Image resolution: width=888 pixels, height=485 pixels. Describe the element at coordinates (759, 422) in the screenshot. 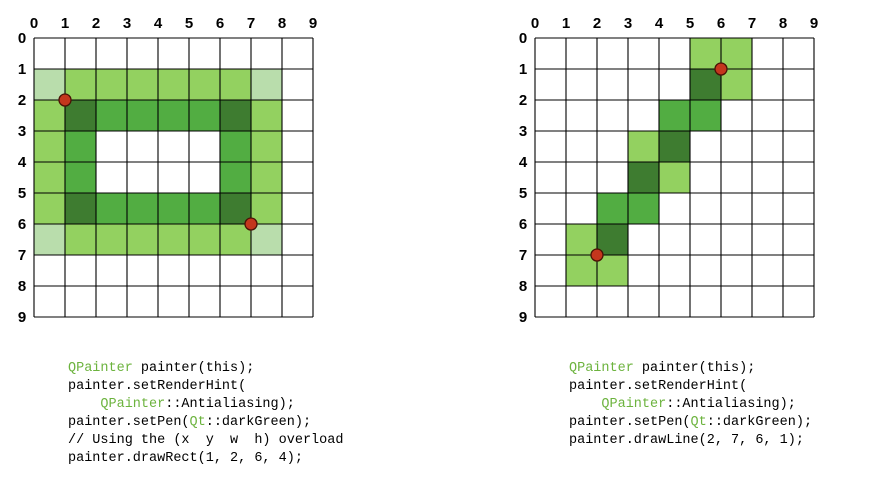

I see `code-text: ::darkGreen);` at that location.